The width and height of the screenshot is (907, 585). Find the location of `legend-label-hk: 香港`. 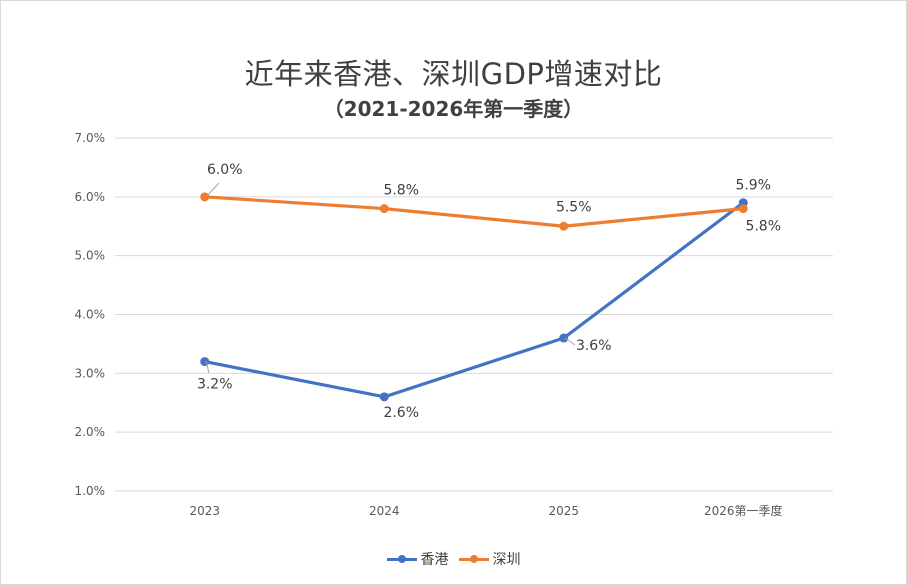

legend-label-hk: 香港 is located at coordinates (434, 560).